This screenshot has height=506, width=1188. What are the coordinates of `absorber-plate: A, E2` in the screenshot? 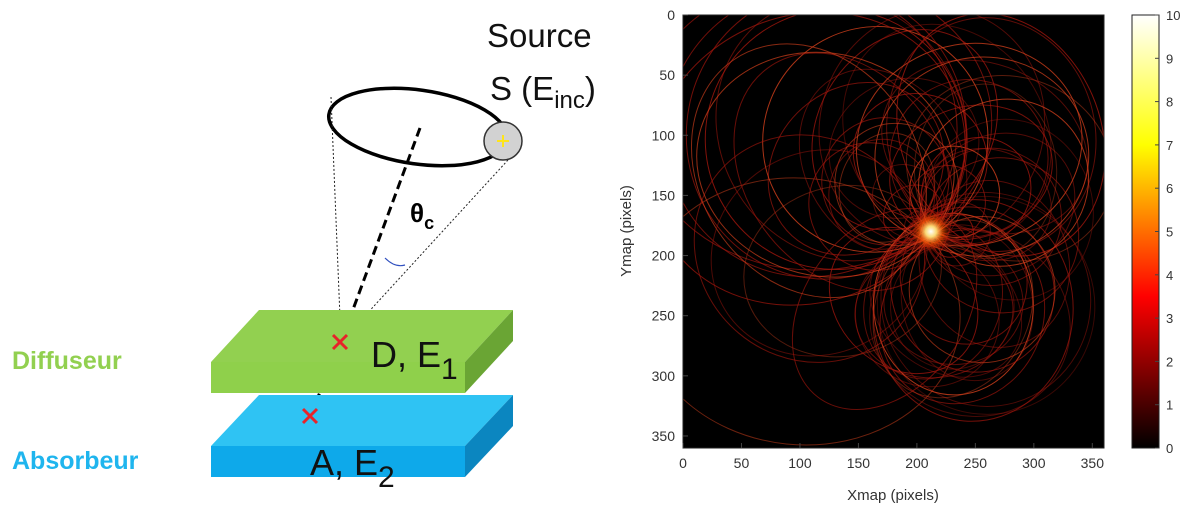 It's located at (362, 444).